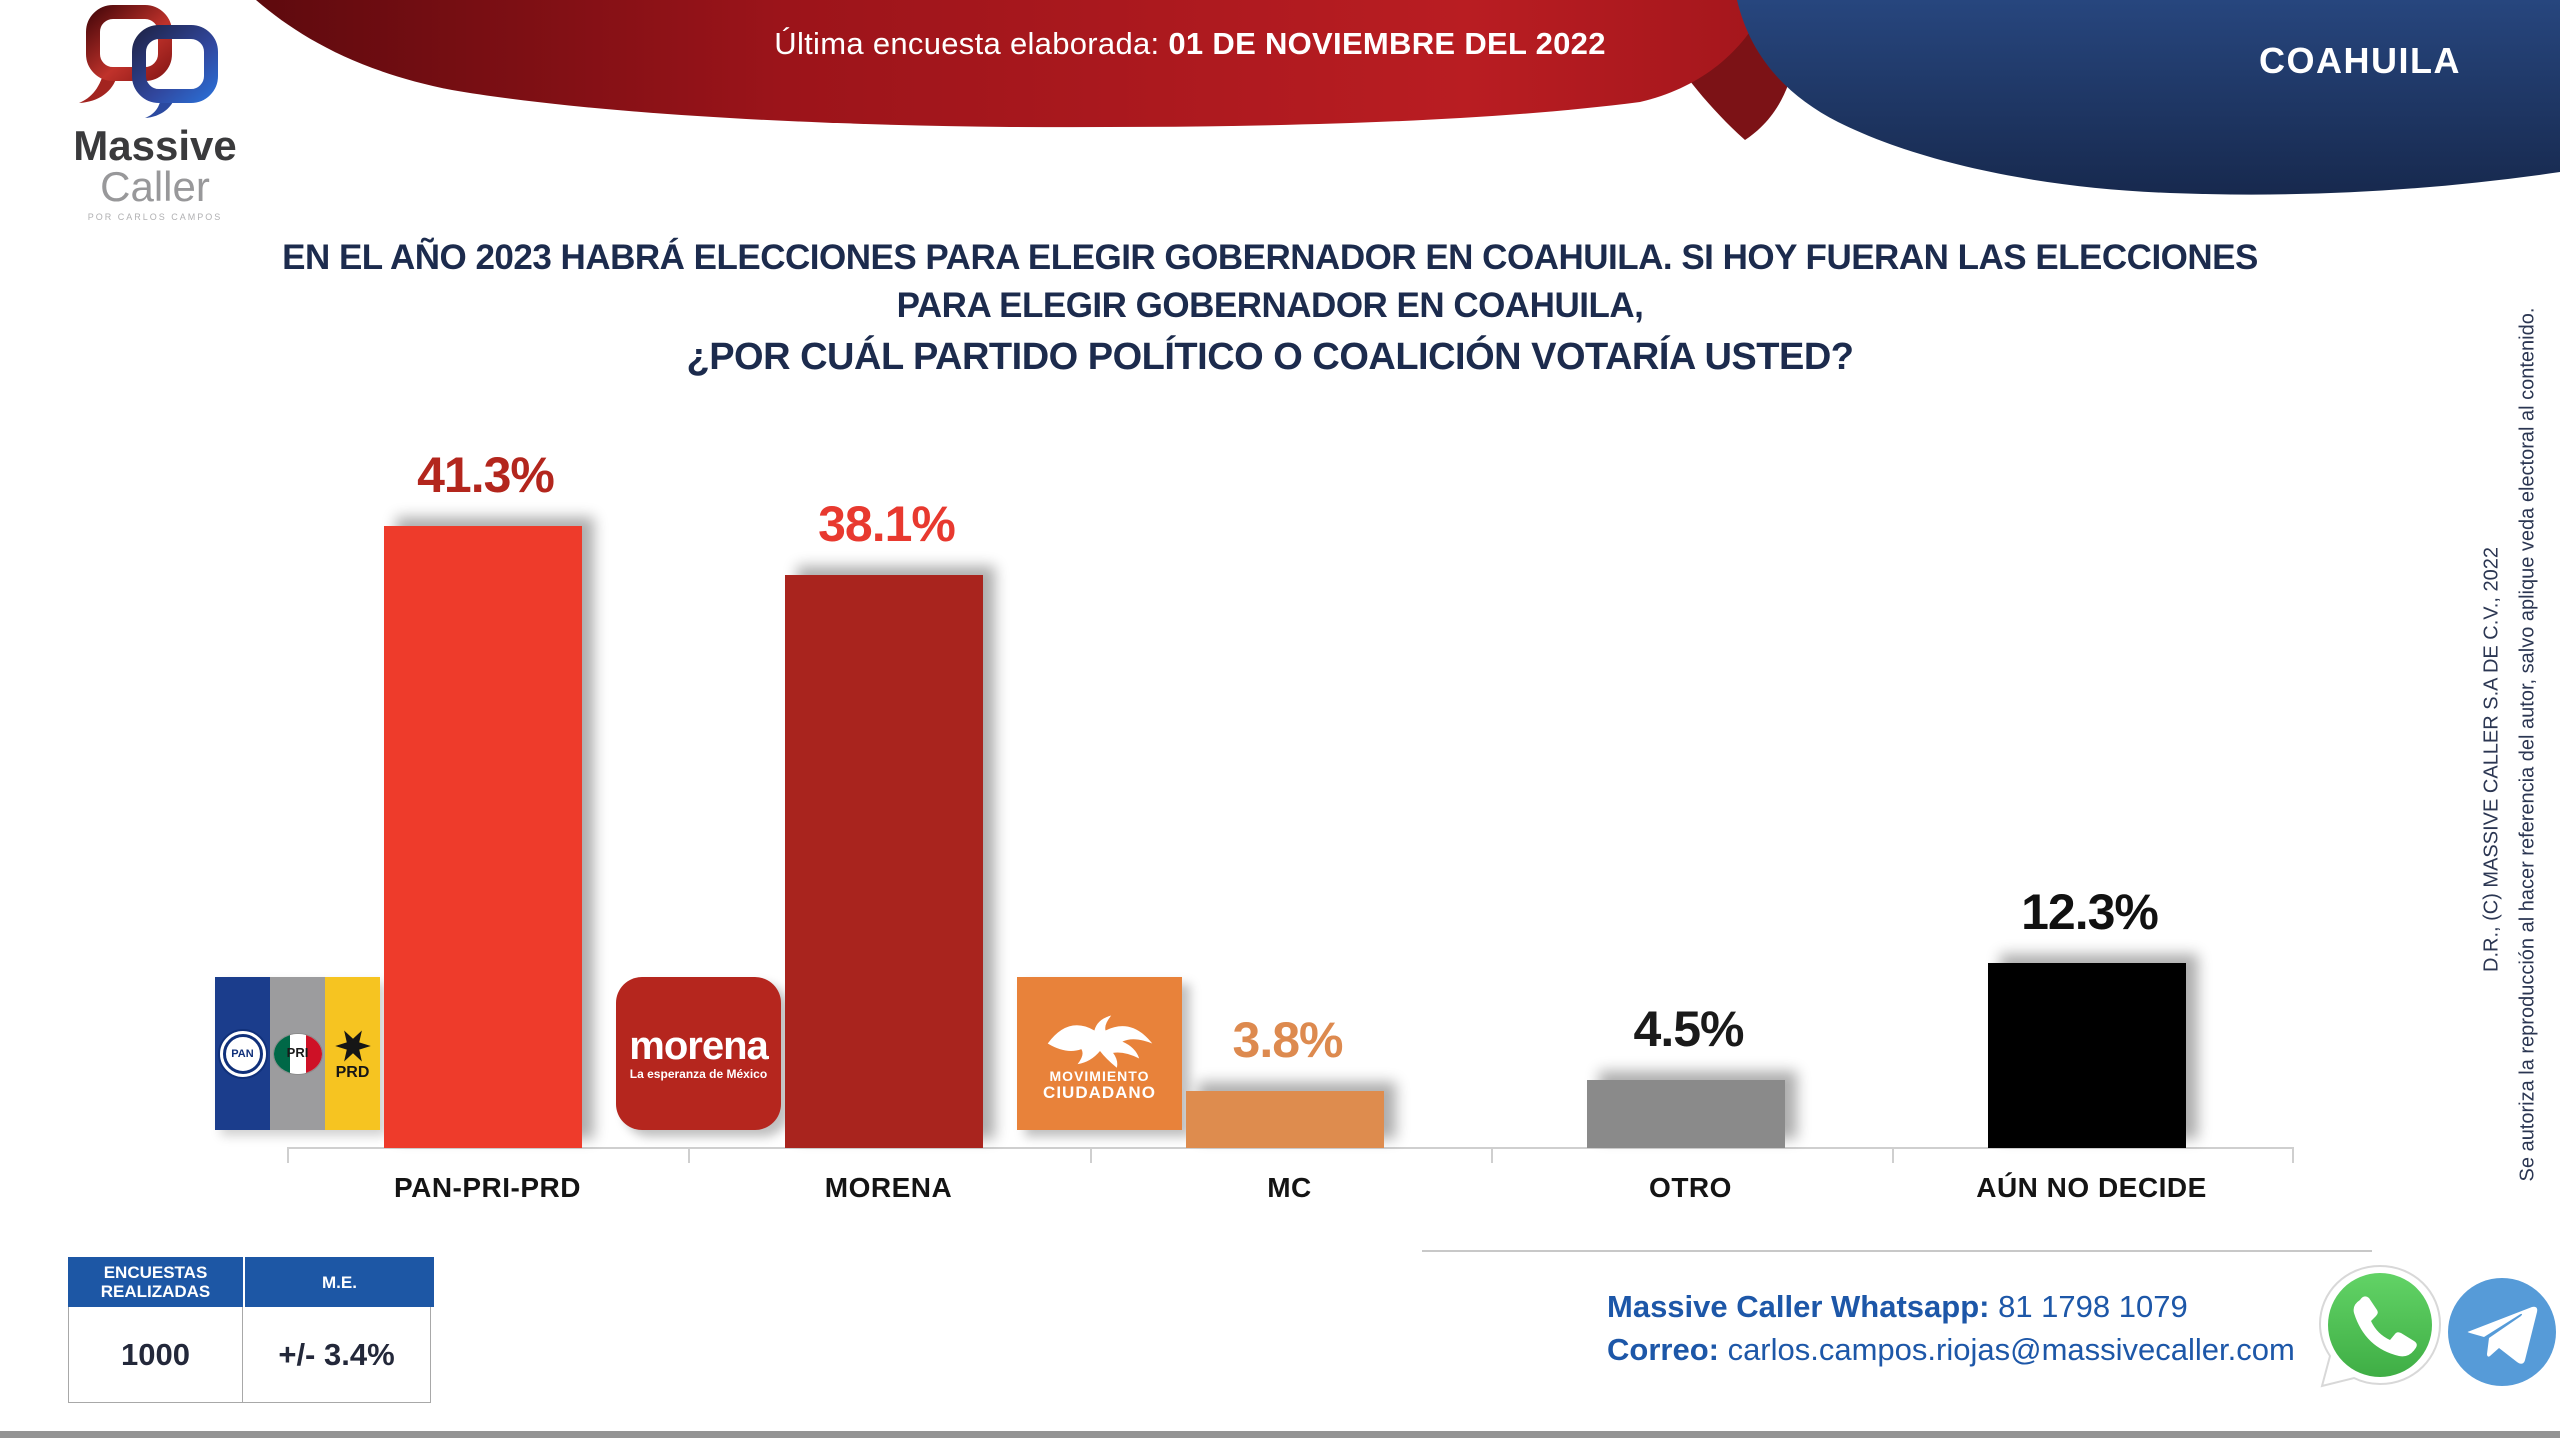 The width and height of the screenshot is (2560, 1438). Describe the element at coordinates (2088, 1306) in the screenshot. I see `whatsapp-number: 81 1798 1079` at that location.